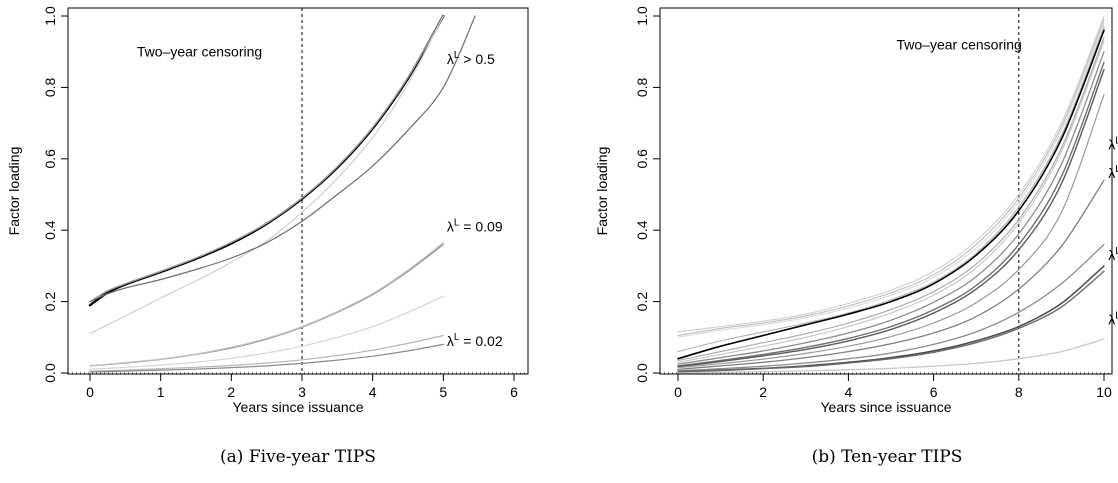  What do you see at coordinates (161, 392) in the screenshot?
I see `x-tick-label: 1` at bounding box center [161, 392].